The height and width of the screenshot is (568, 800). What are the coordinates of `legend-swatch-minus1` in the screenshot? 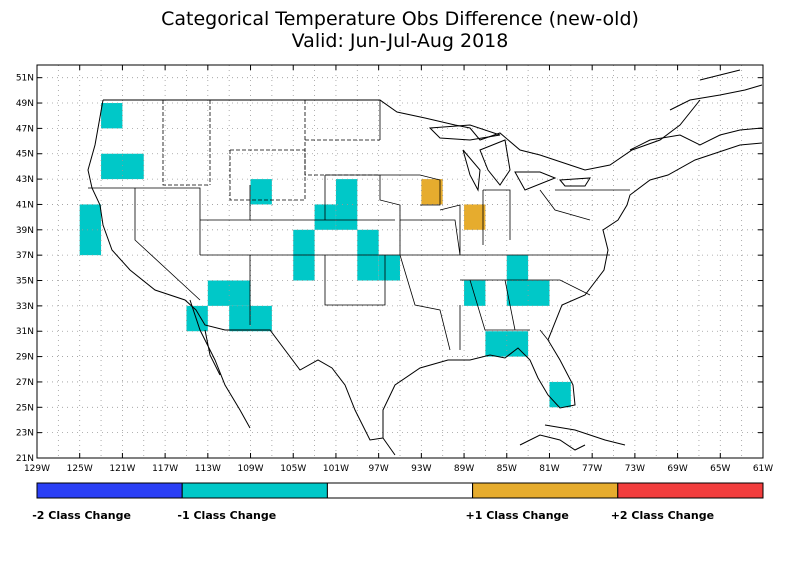 It's located at (254, 490).